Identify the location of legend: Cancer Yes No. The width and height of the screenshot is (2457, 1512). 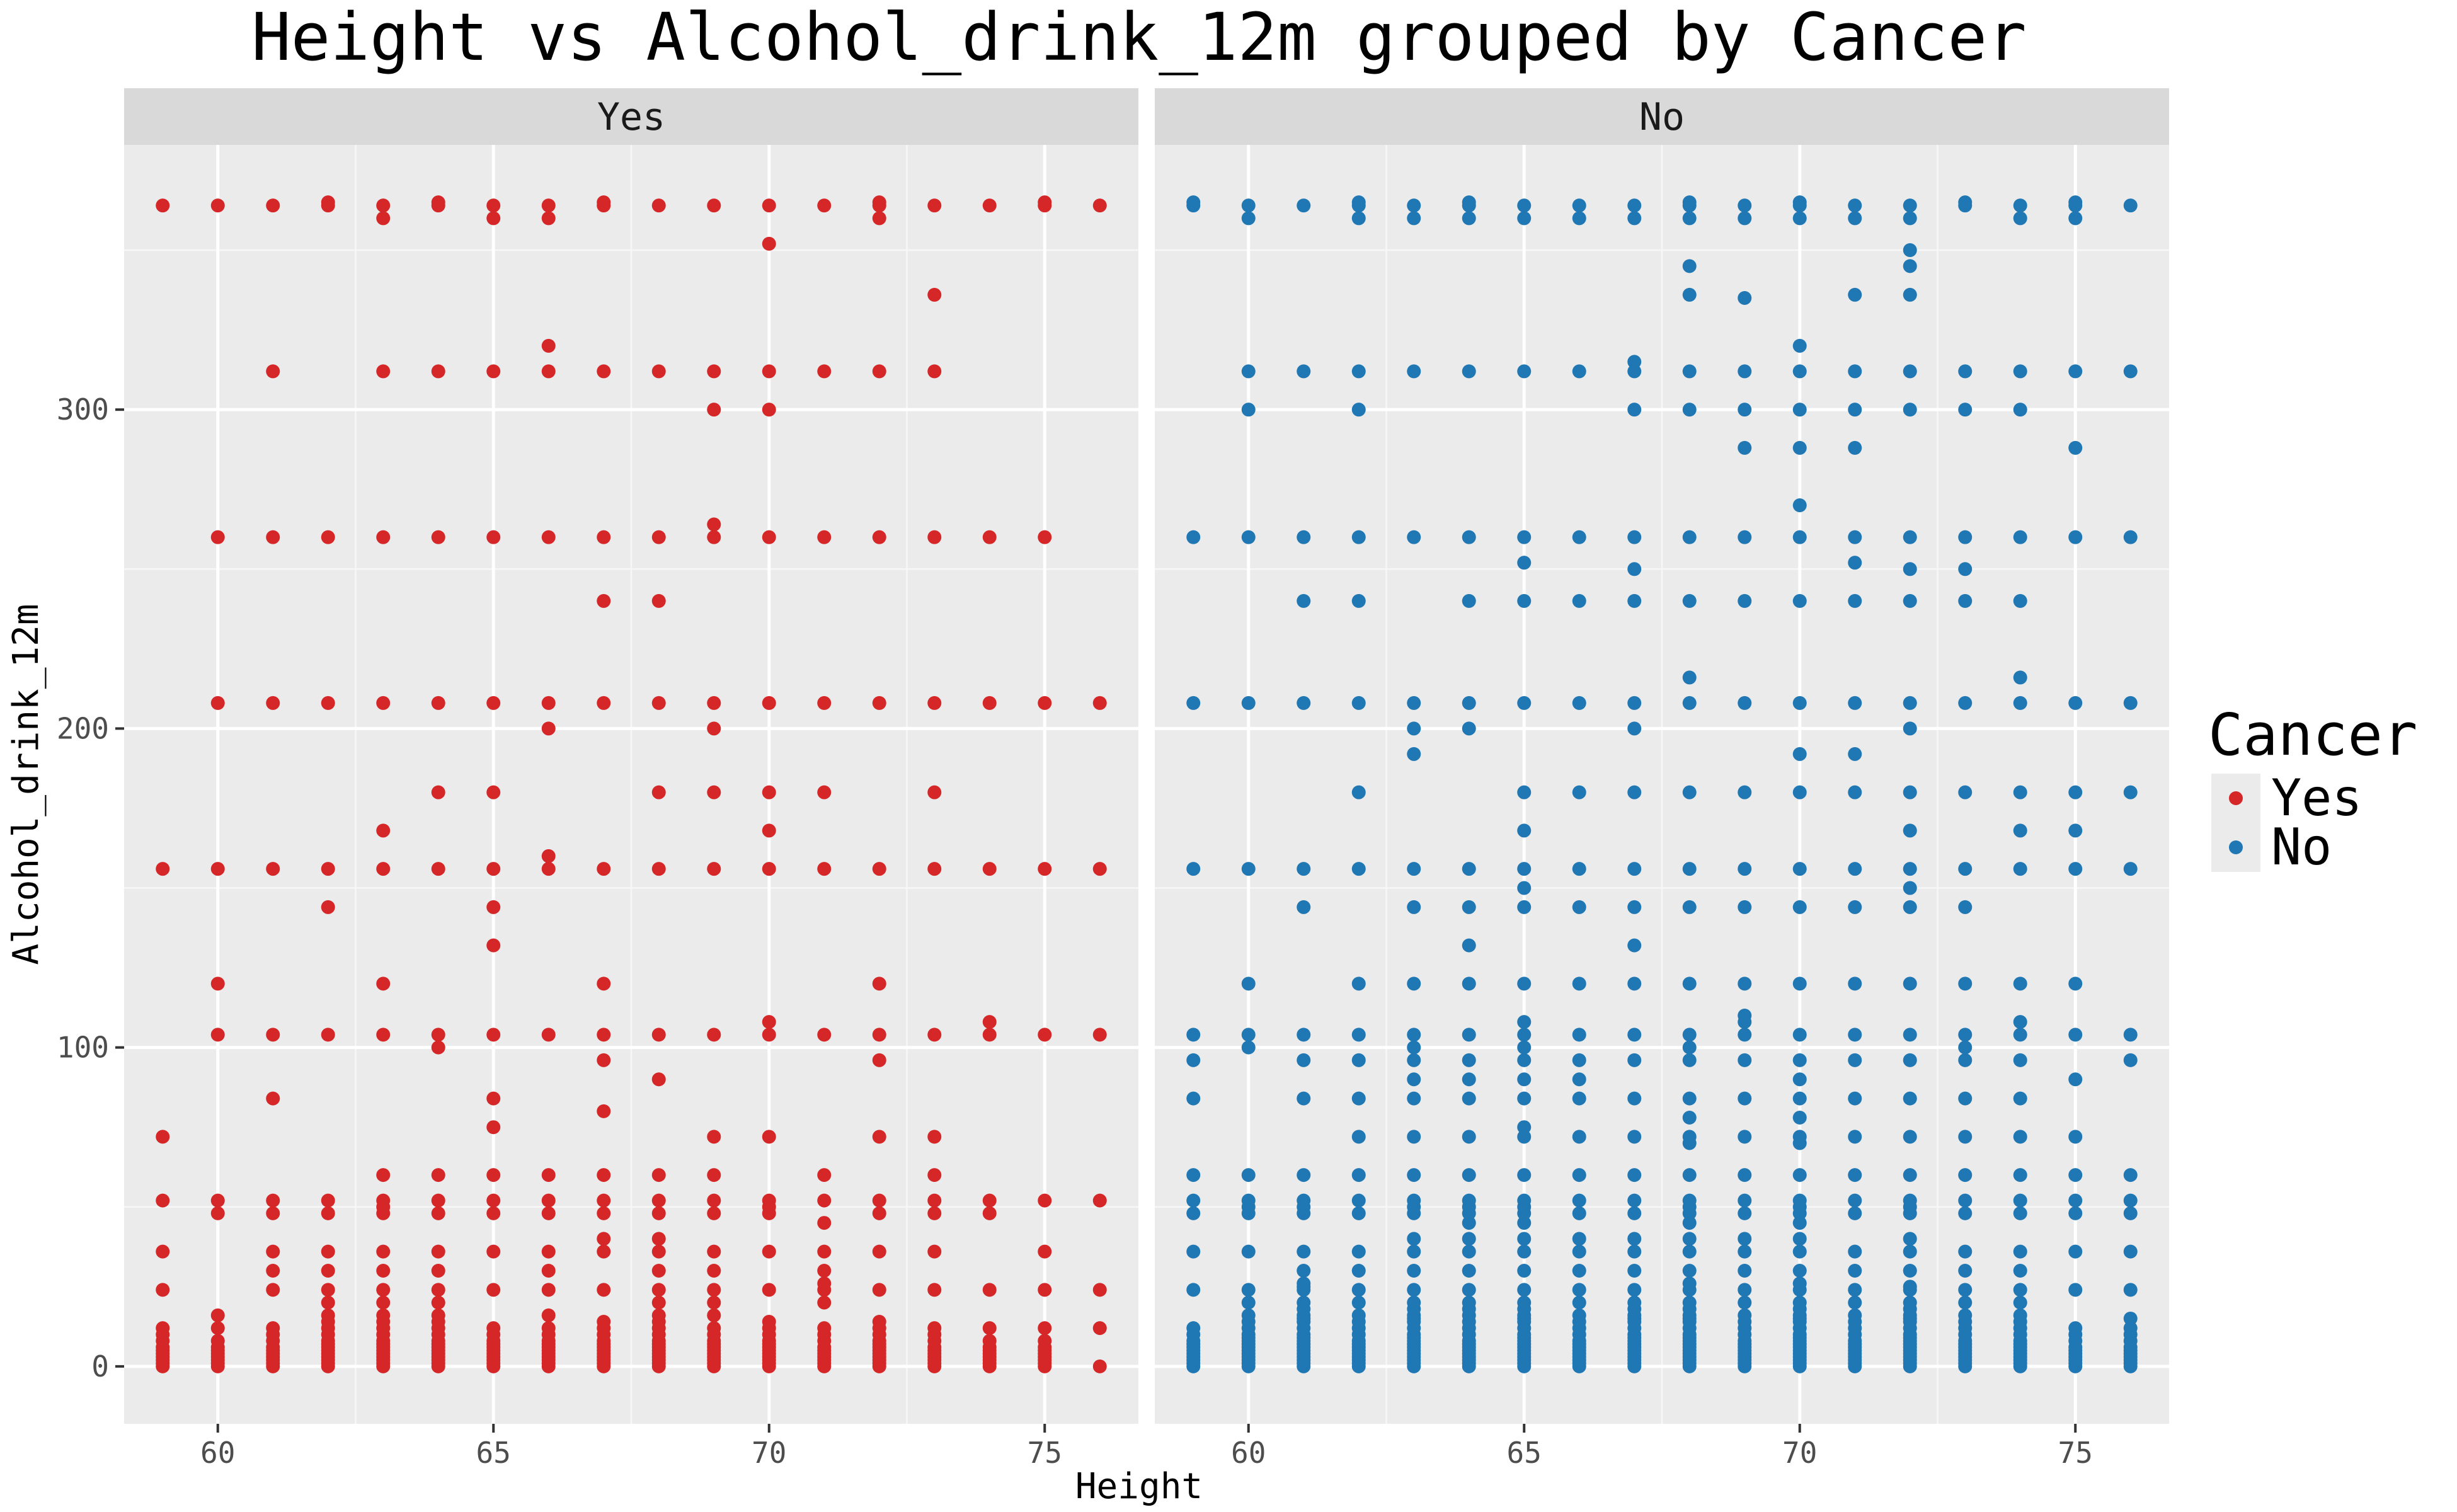
(2312, 788).